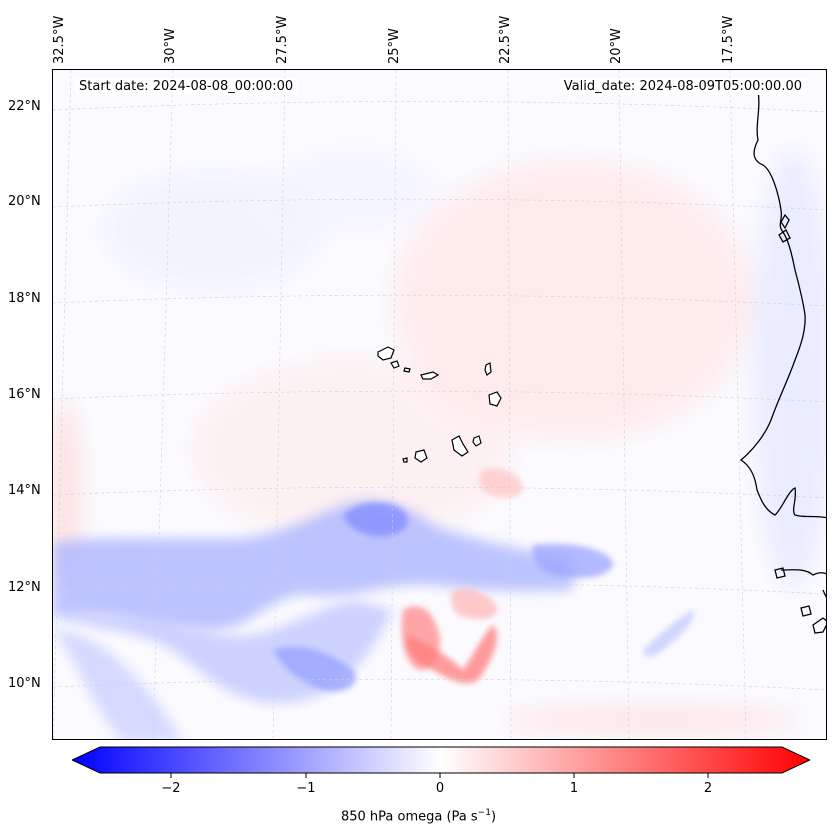 The image size is (837, 839). I want to click on omega-positive-patches, so click(462, 576).